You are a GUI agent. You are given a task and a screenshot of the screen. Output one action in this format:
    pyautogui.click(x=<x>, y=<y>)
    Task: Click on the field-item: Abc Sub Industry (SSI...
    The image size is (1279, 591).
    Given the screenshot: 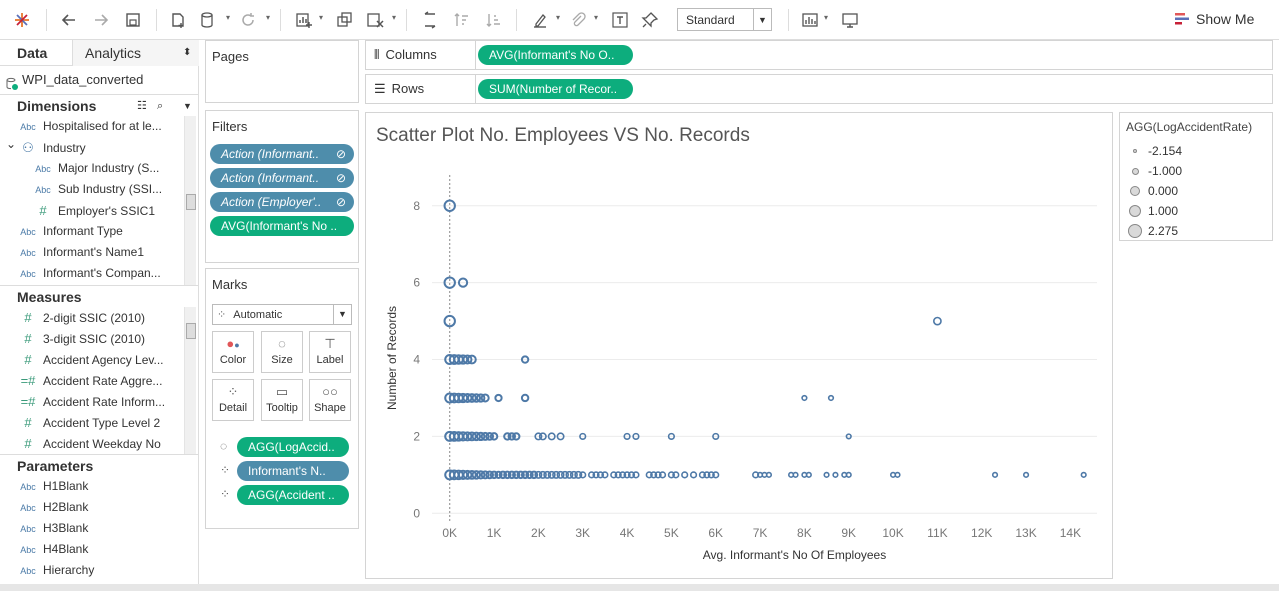 What is the action you would take?
    pyautogui.click(x=99, y=189)
    